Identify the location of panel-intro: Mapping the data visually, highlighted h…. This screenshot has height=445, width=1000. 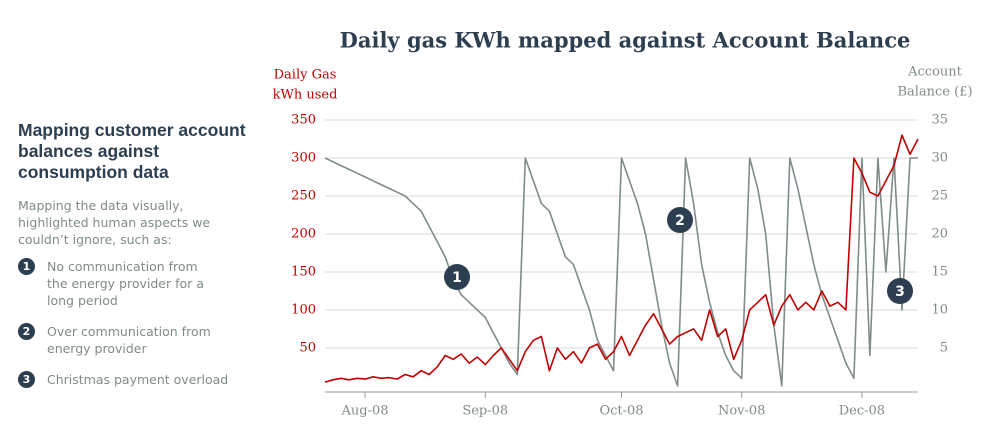
(114, 222).